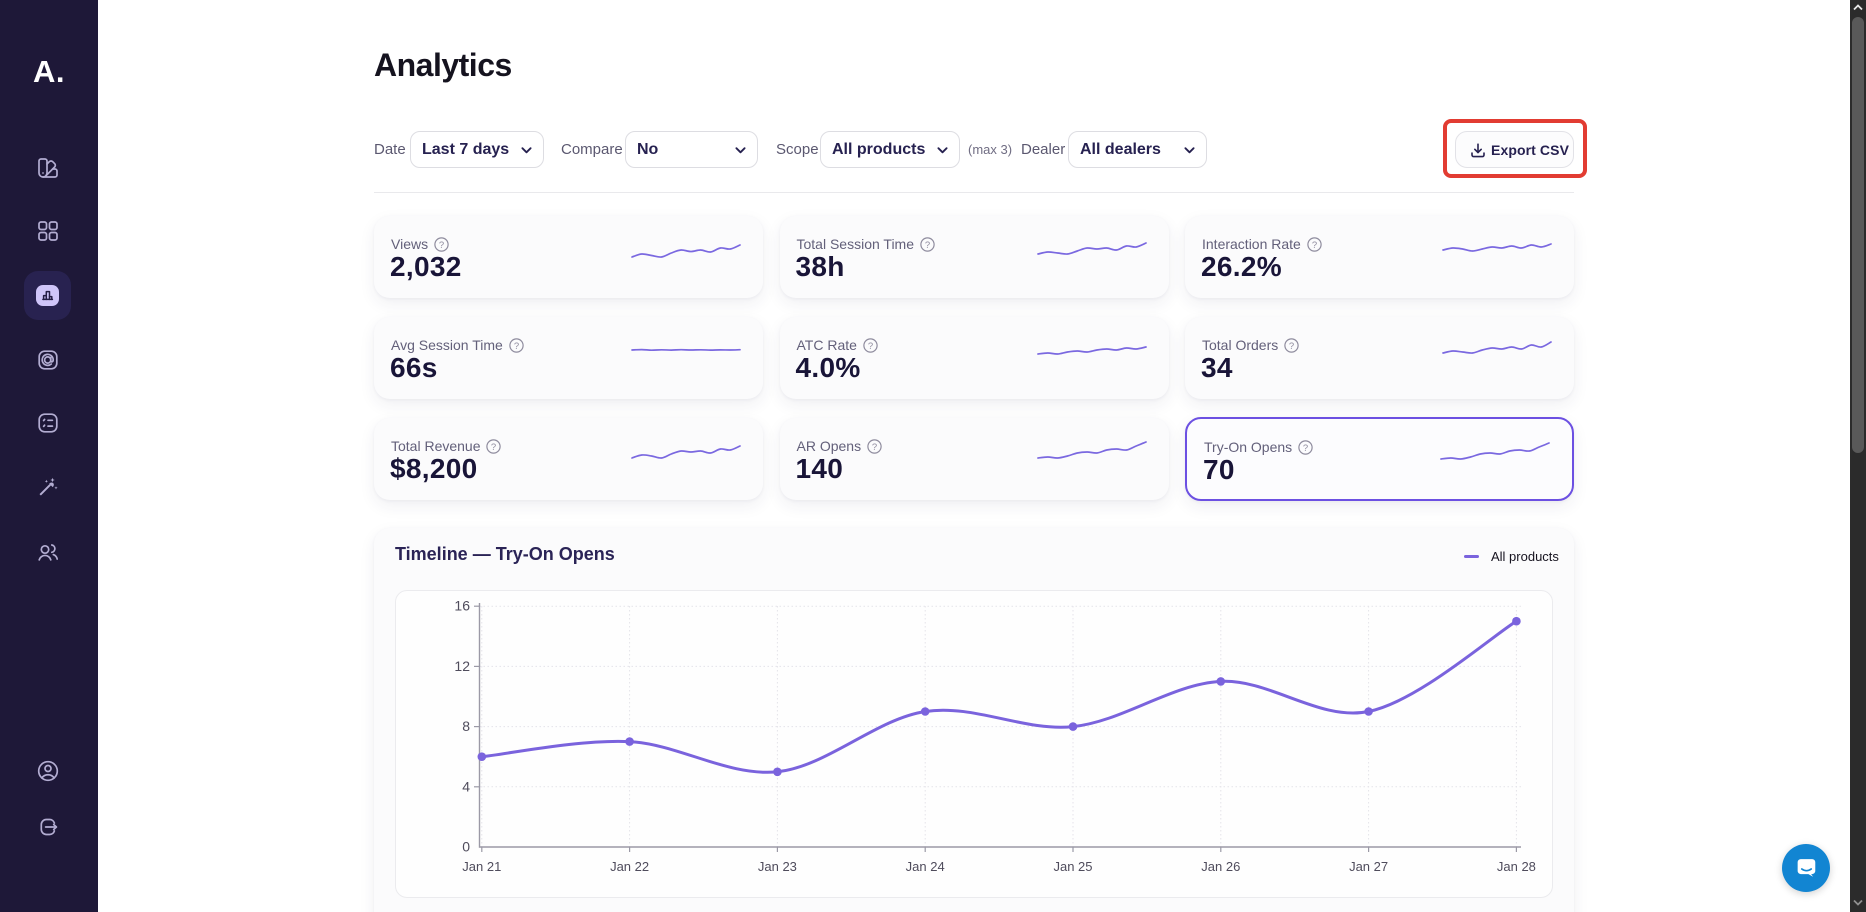  Describe the element at coordinates (1220, 866) in the screenshot. I see `svg-text: Jan 26` at that location.